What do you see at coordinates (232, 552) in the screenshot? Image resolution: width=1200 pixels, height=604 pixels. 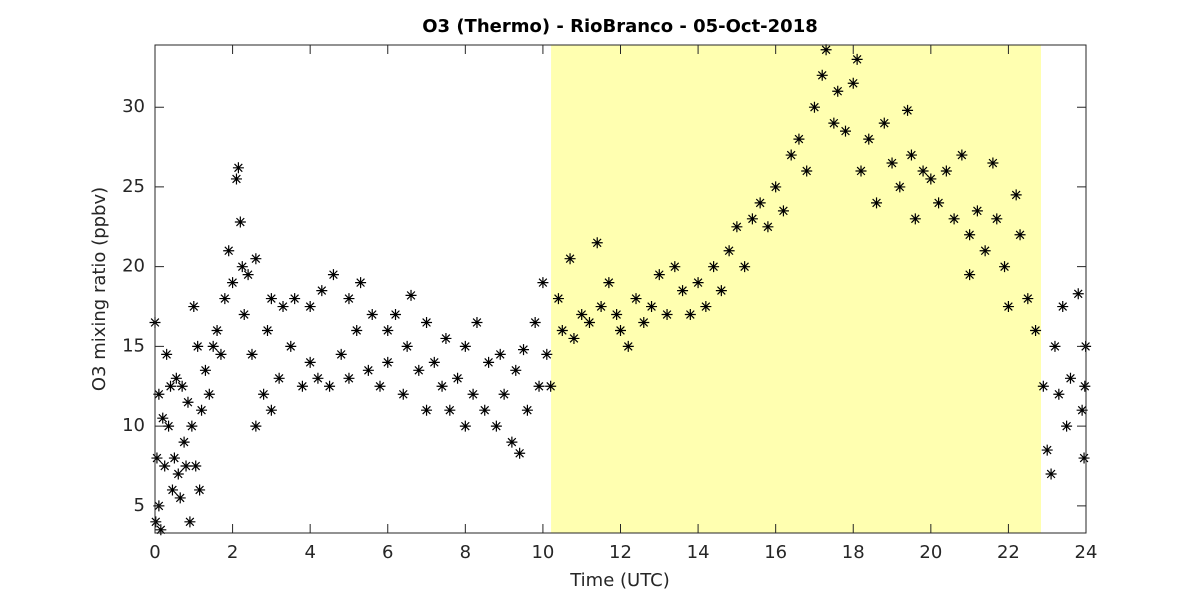 I see `x-tick-label: 2` at bounding box center [232, 552].